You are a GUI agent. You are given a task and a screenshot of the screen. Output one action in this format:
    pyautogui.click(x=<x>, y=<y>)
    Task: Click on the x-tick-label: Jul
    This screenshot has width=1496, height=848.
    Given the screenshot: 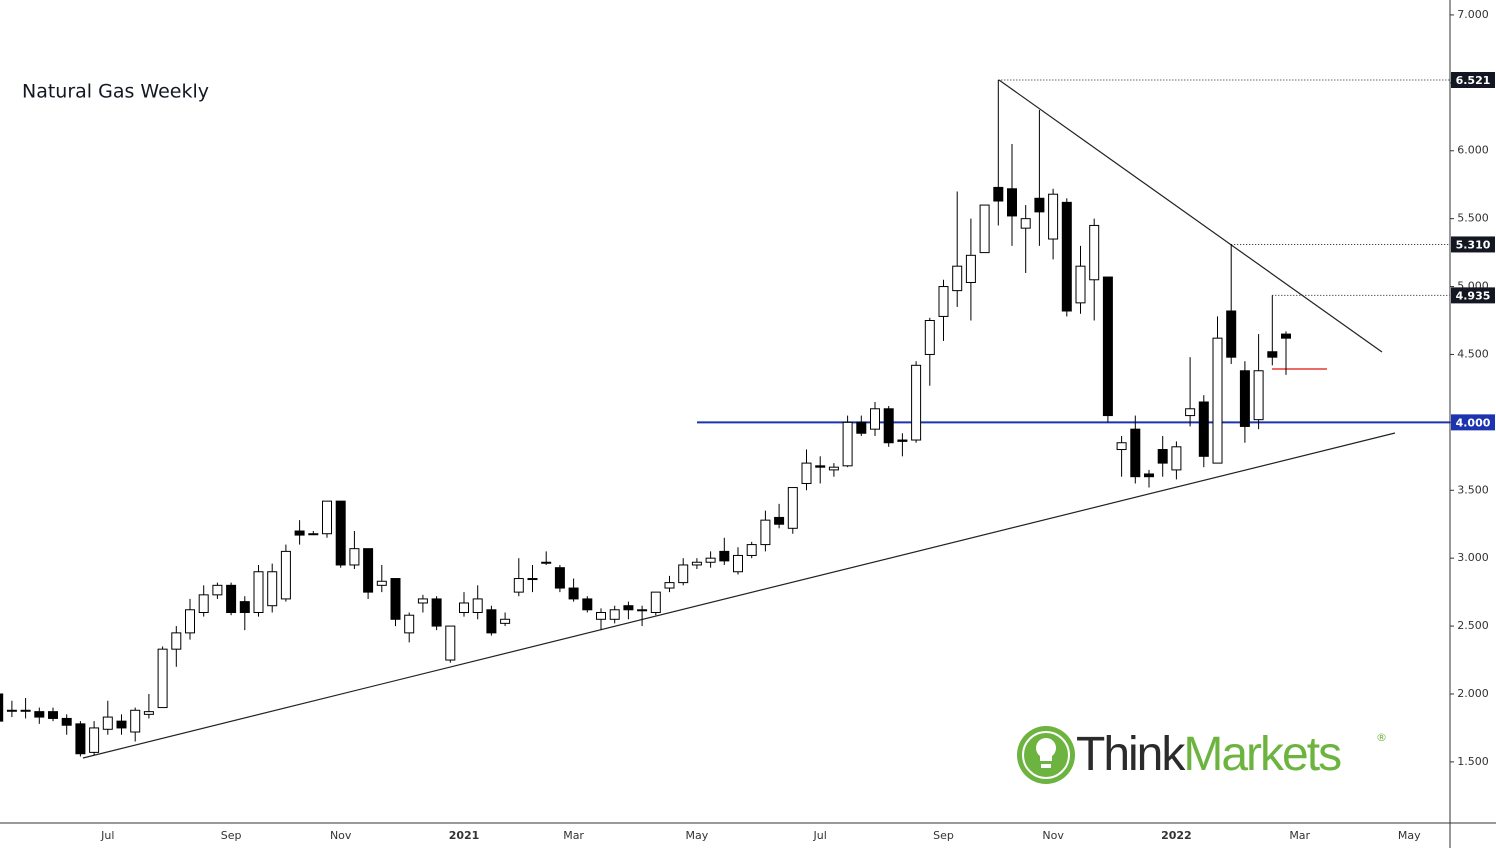 What is the action you would take?
    pyautogui.click(x=107, y=835)
    